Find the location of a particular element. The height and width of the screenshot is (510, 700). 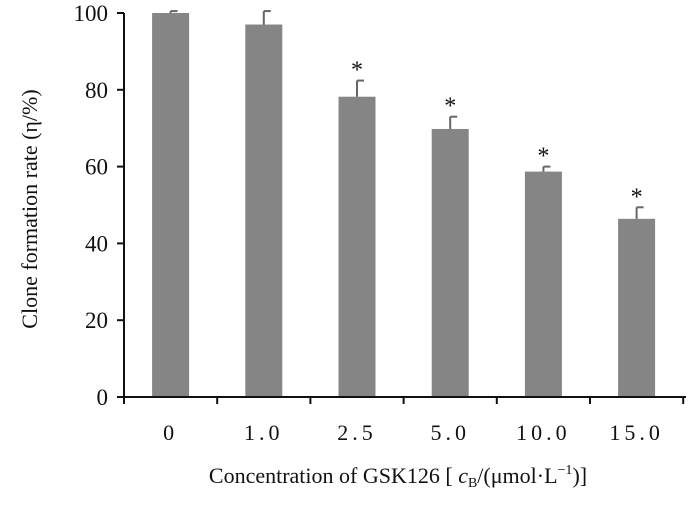

x-tick-label: 15.0 is located at coordinates (636, 432).